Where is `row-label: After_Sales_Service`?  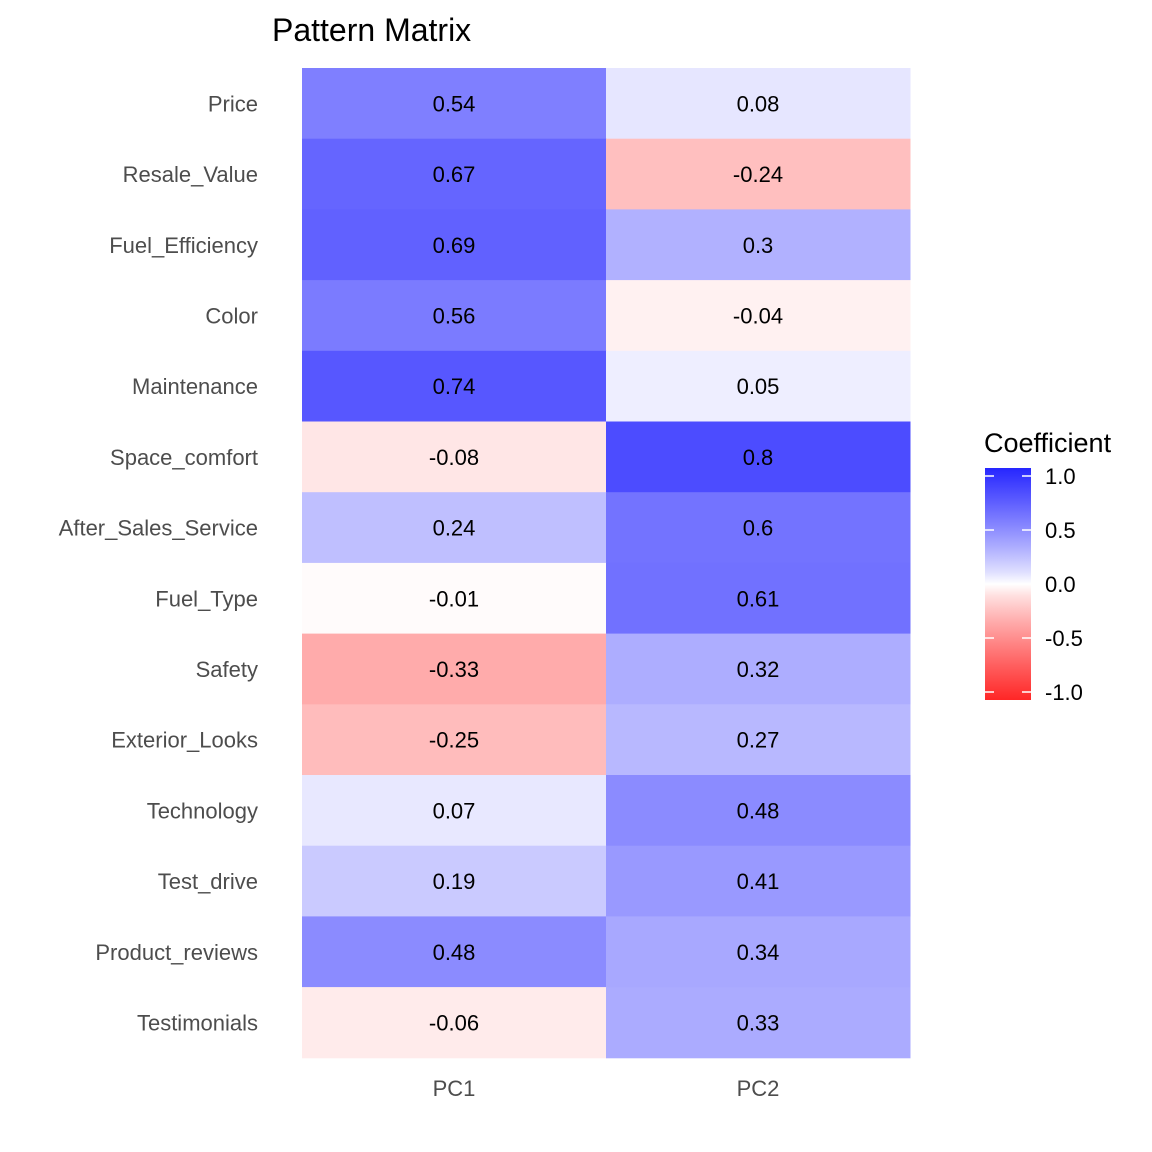 row-label: After_Sales_Service is located at coordinates (158, 528).